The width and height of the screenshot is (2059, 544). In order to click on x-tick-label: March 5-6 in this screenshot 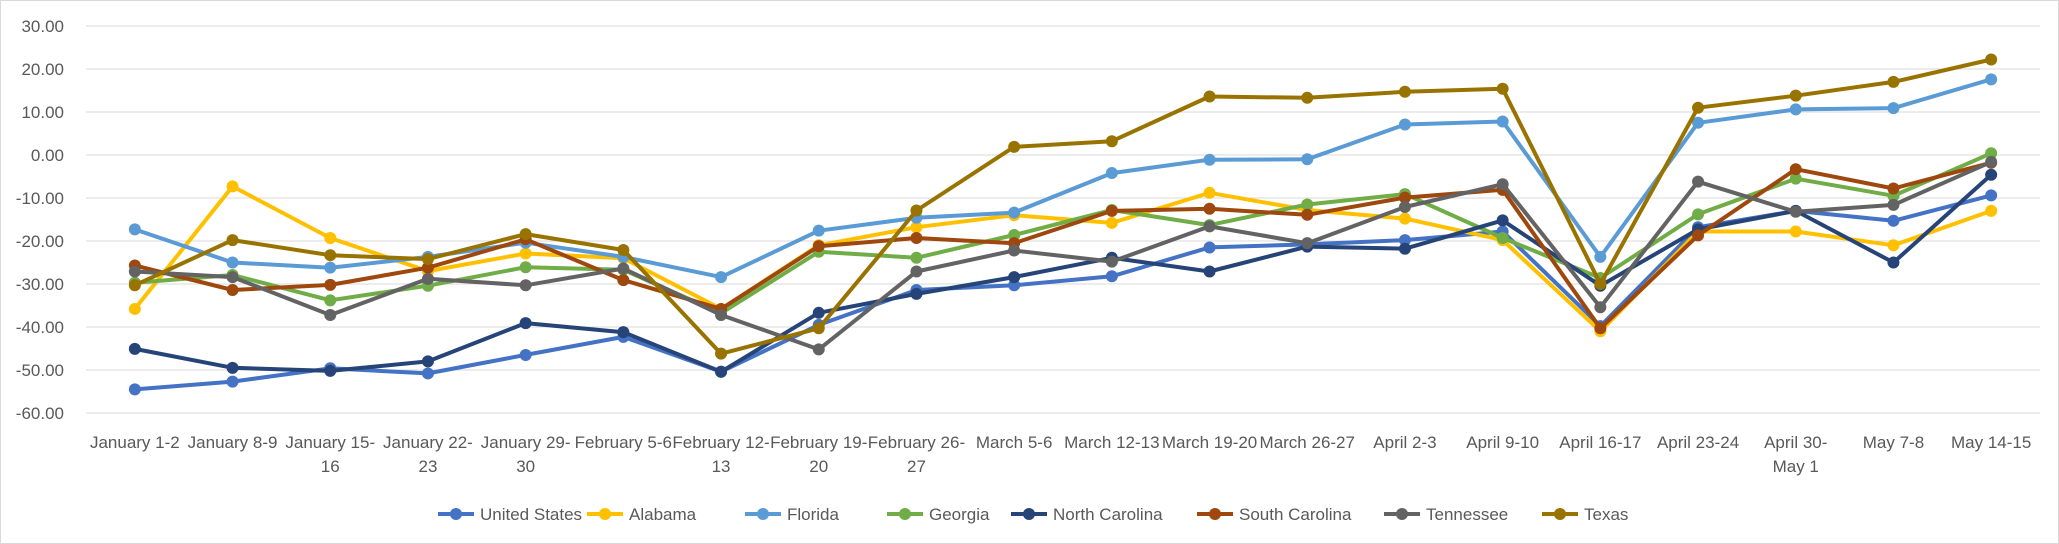, I will do `click(1014, 442)`.